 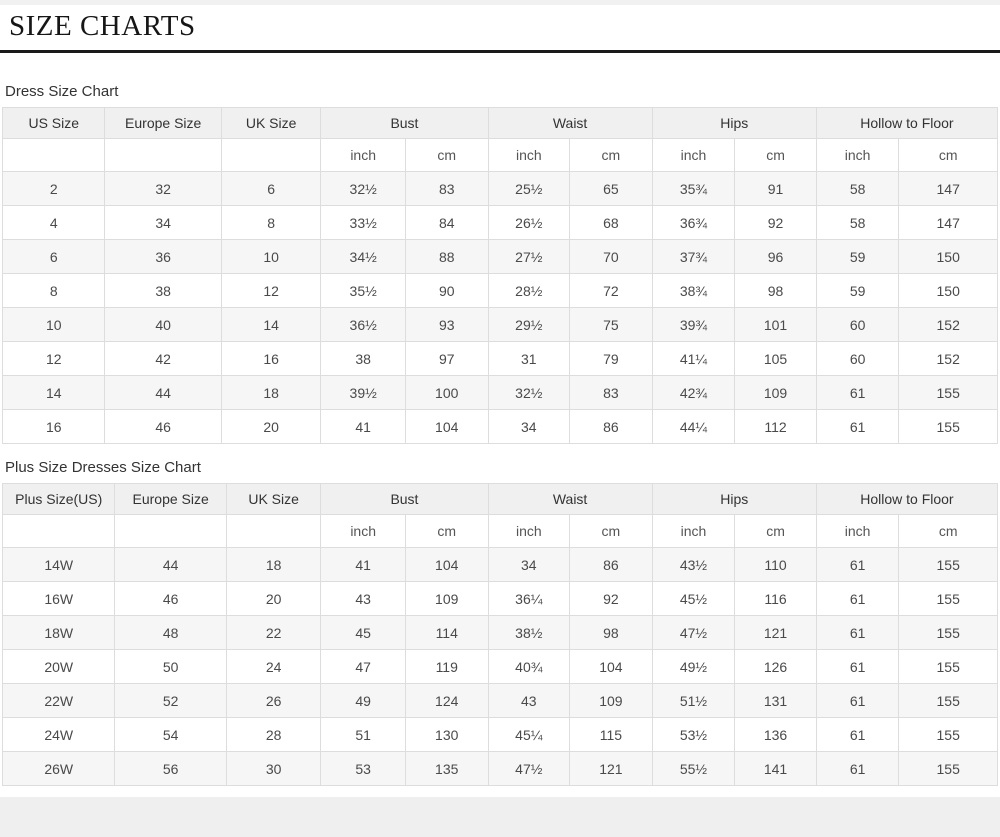 I want to click on table-cell: 24, so click(x=273, y=666).